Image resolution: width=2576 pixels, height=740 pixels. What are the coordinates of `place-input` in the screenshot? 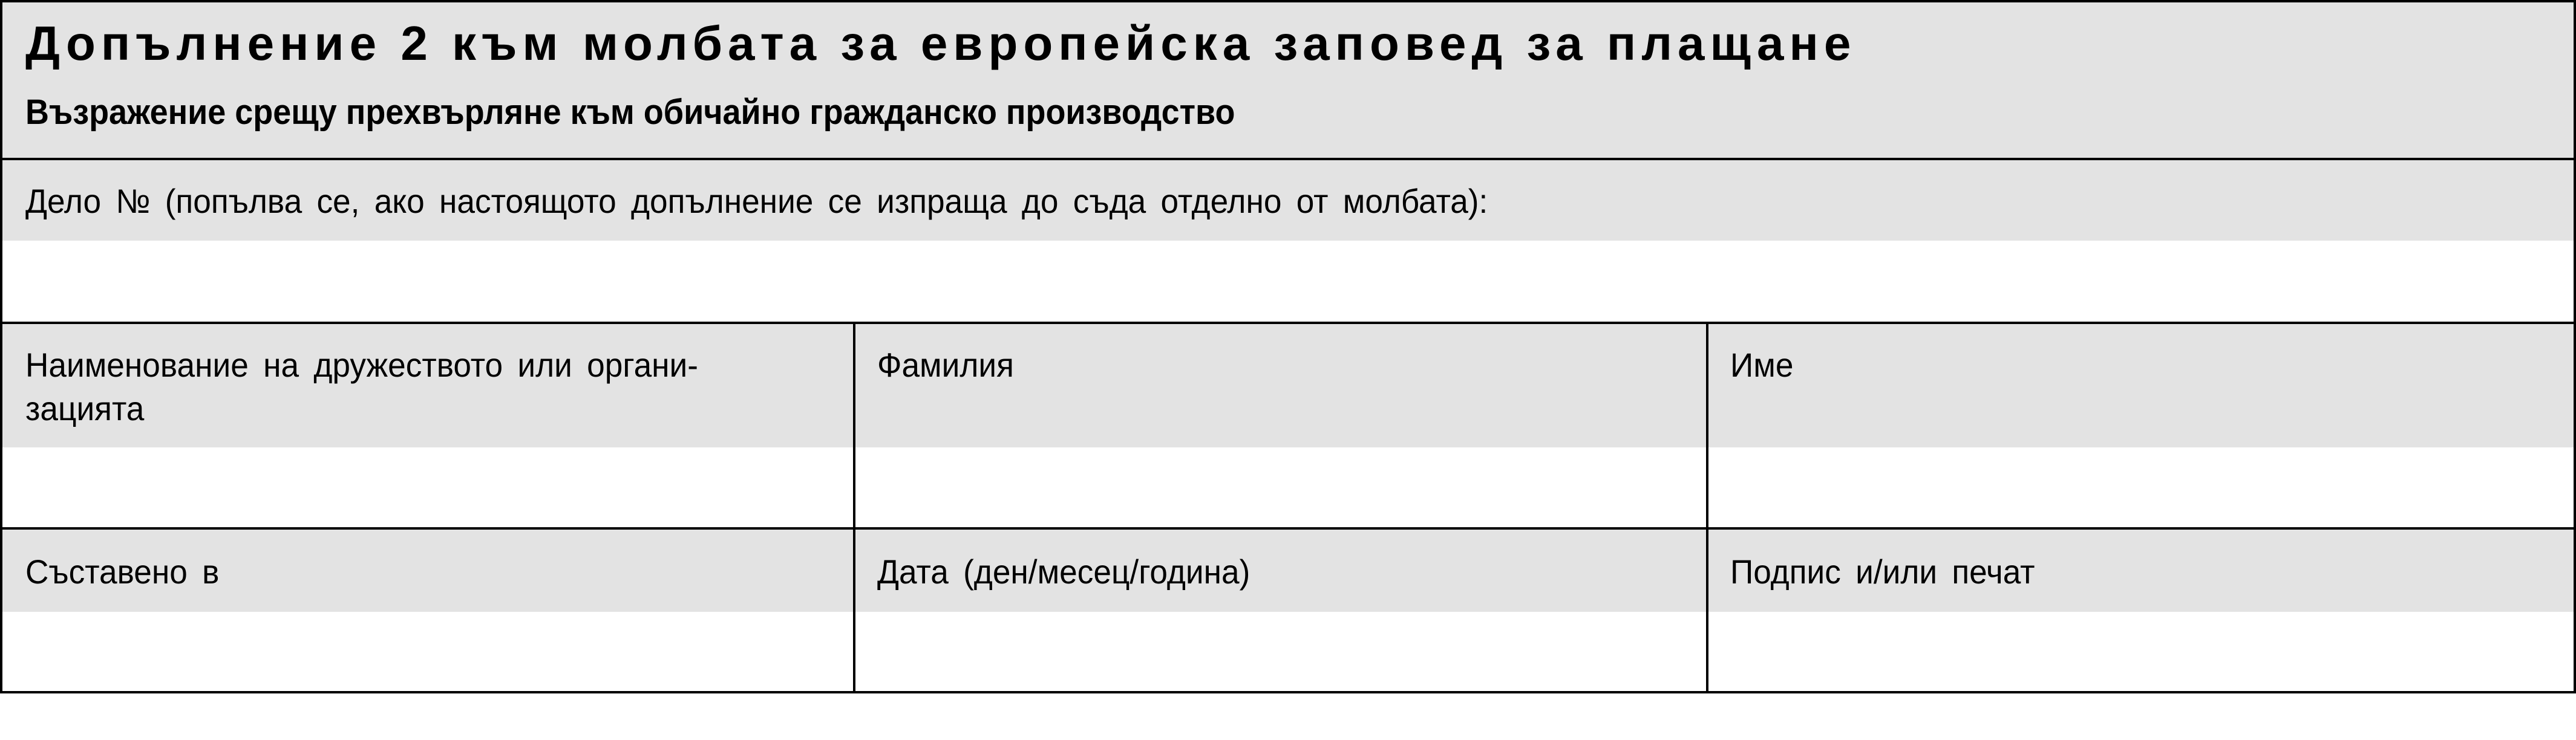 It's located at (427, 651).